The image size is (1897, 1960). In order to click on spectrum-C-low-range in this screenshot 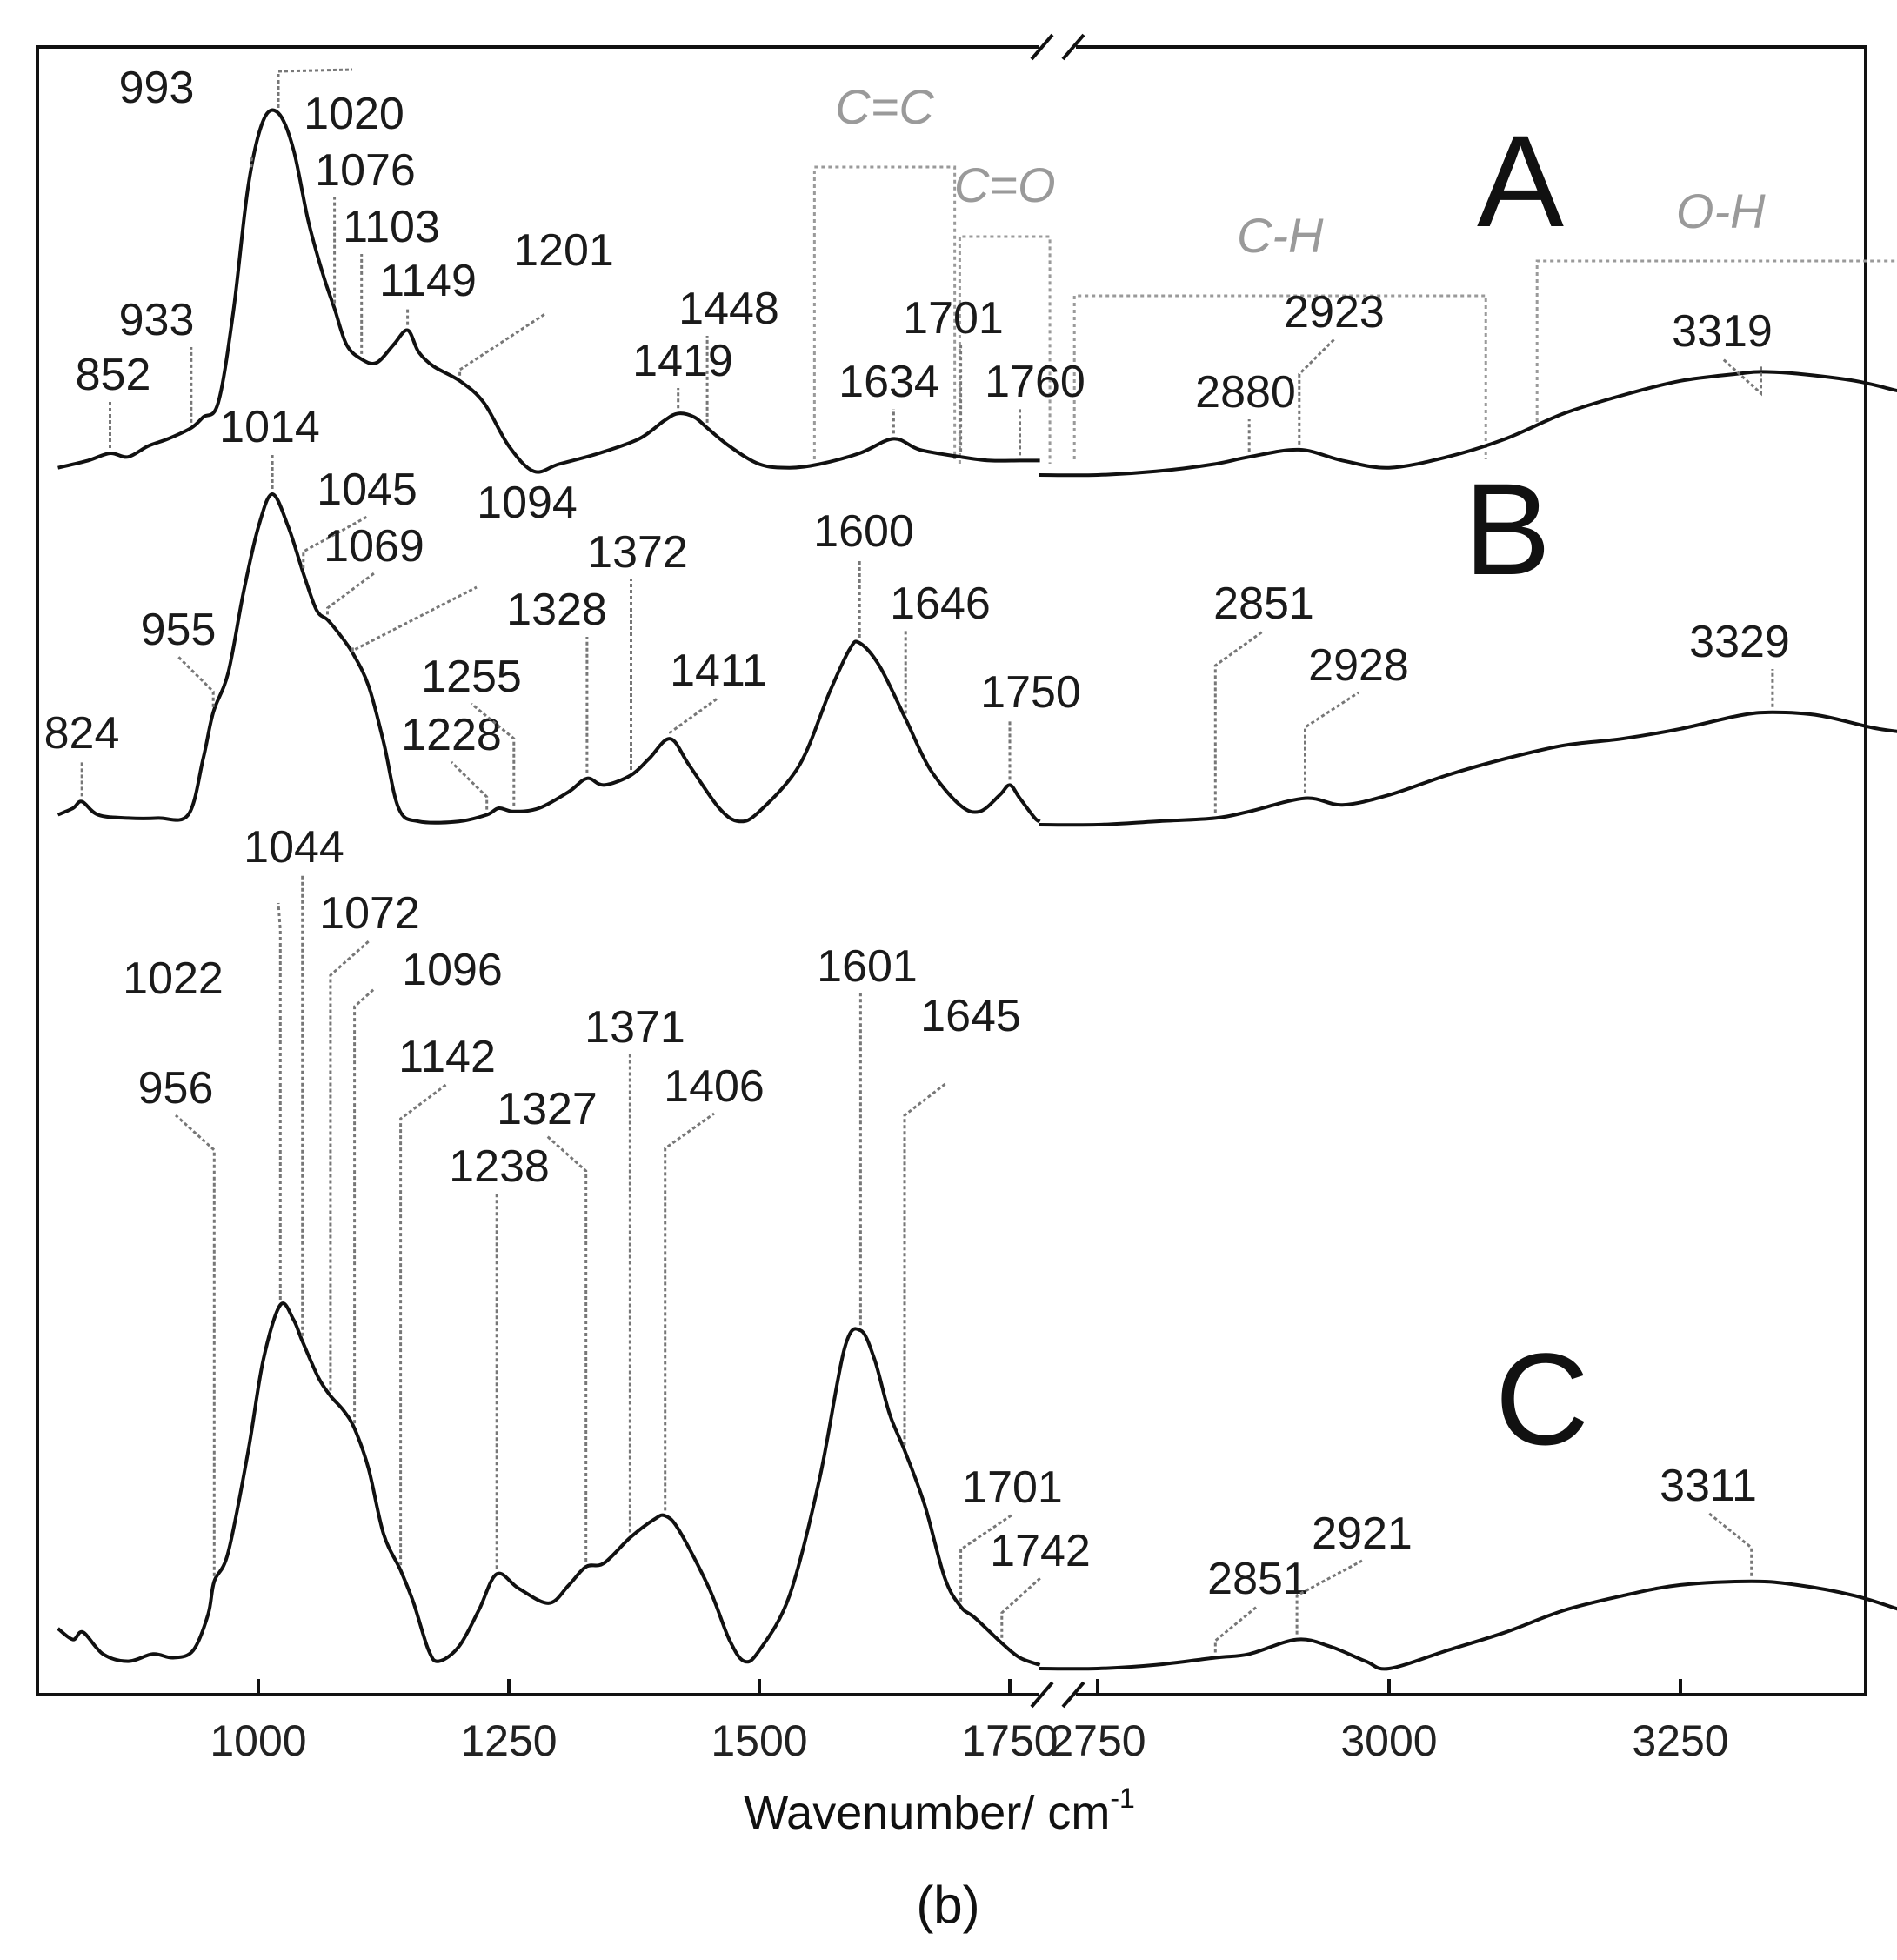, I will do `click(549, 1484)`.